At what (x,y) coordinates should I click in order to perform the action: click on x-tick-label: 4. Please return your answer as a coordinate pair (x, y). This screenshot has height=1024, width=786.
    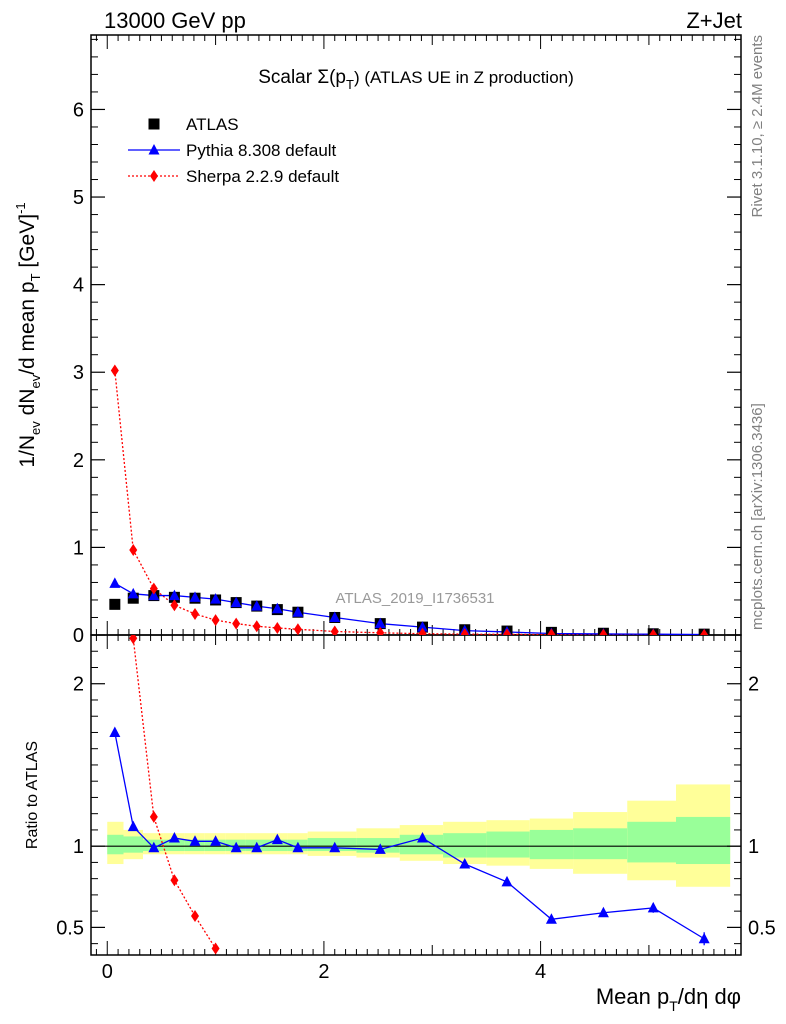
    Looking at the image, I should click on (540, 972).